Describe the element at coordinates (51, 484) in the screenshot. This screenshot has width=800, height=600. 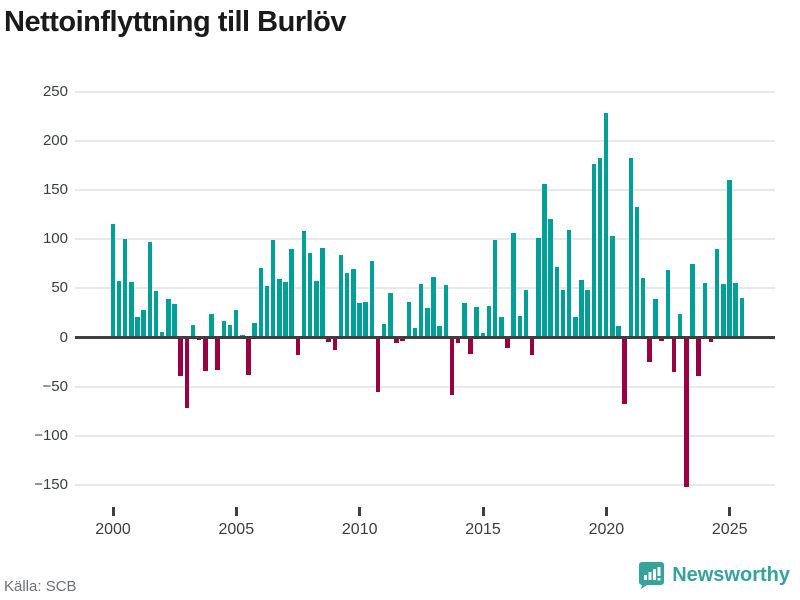
I see `y-axis-label: −150` at that location.